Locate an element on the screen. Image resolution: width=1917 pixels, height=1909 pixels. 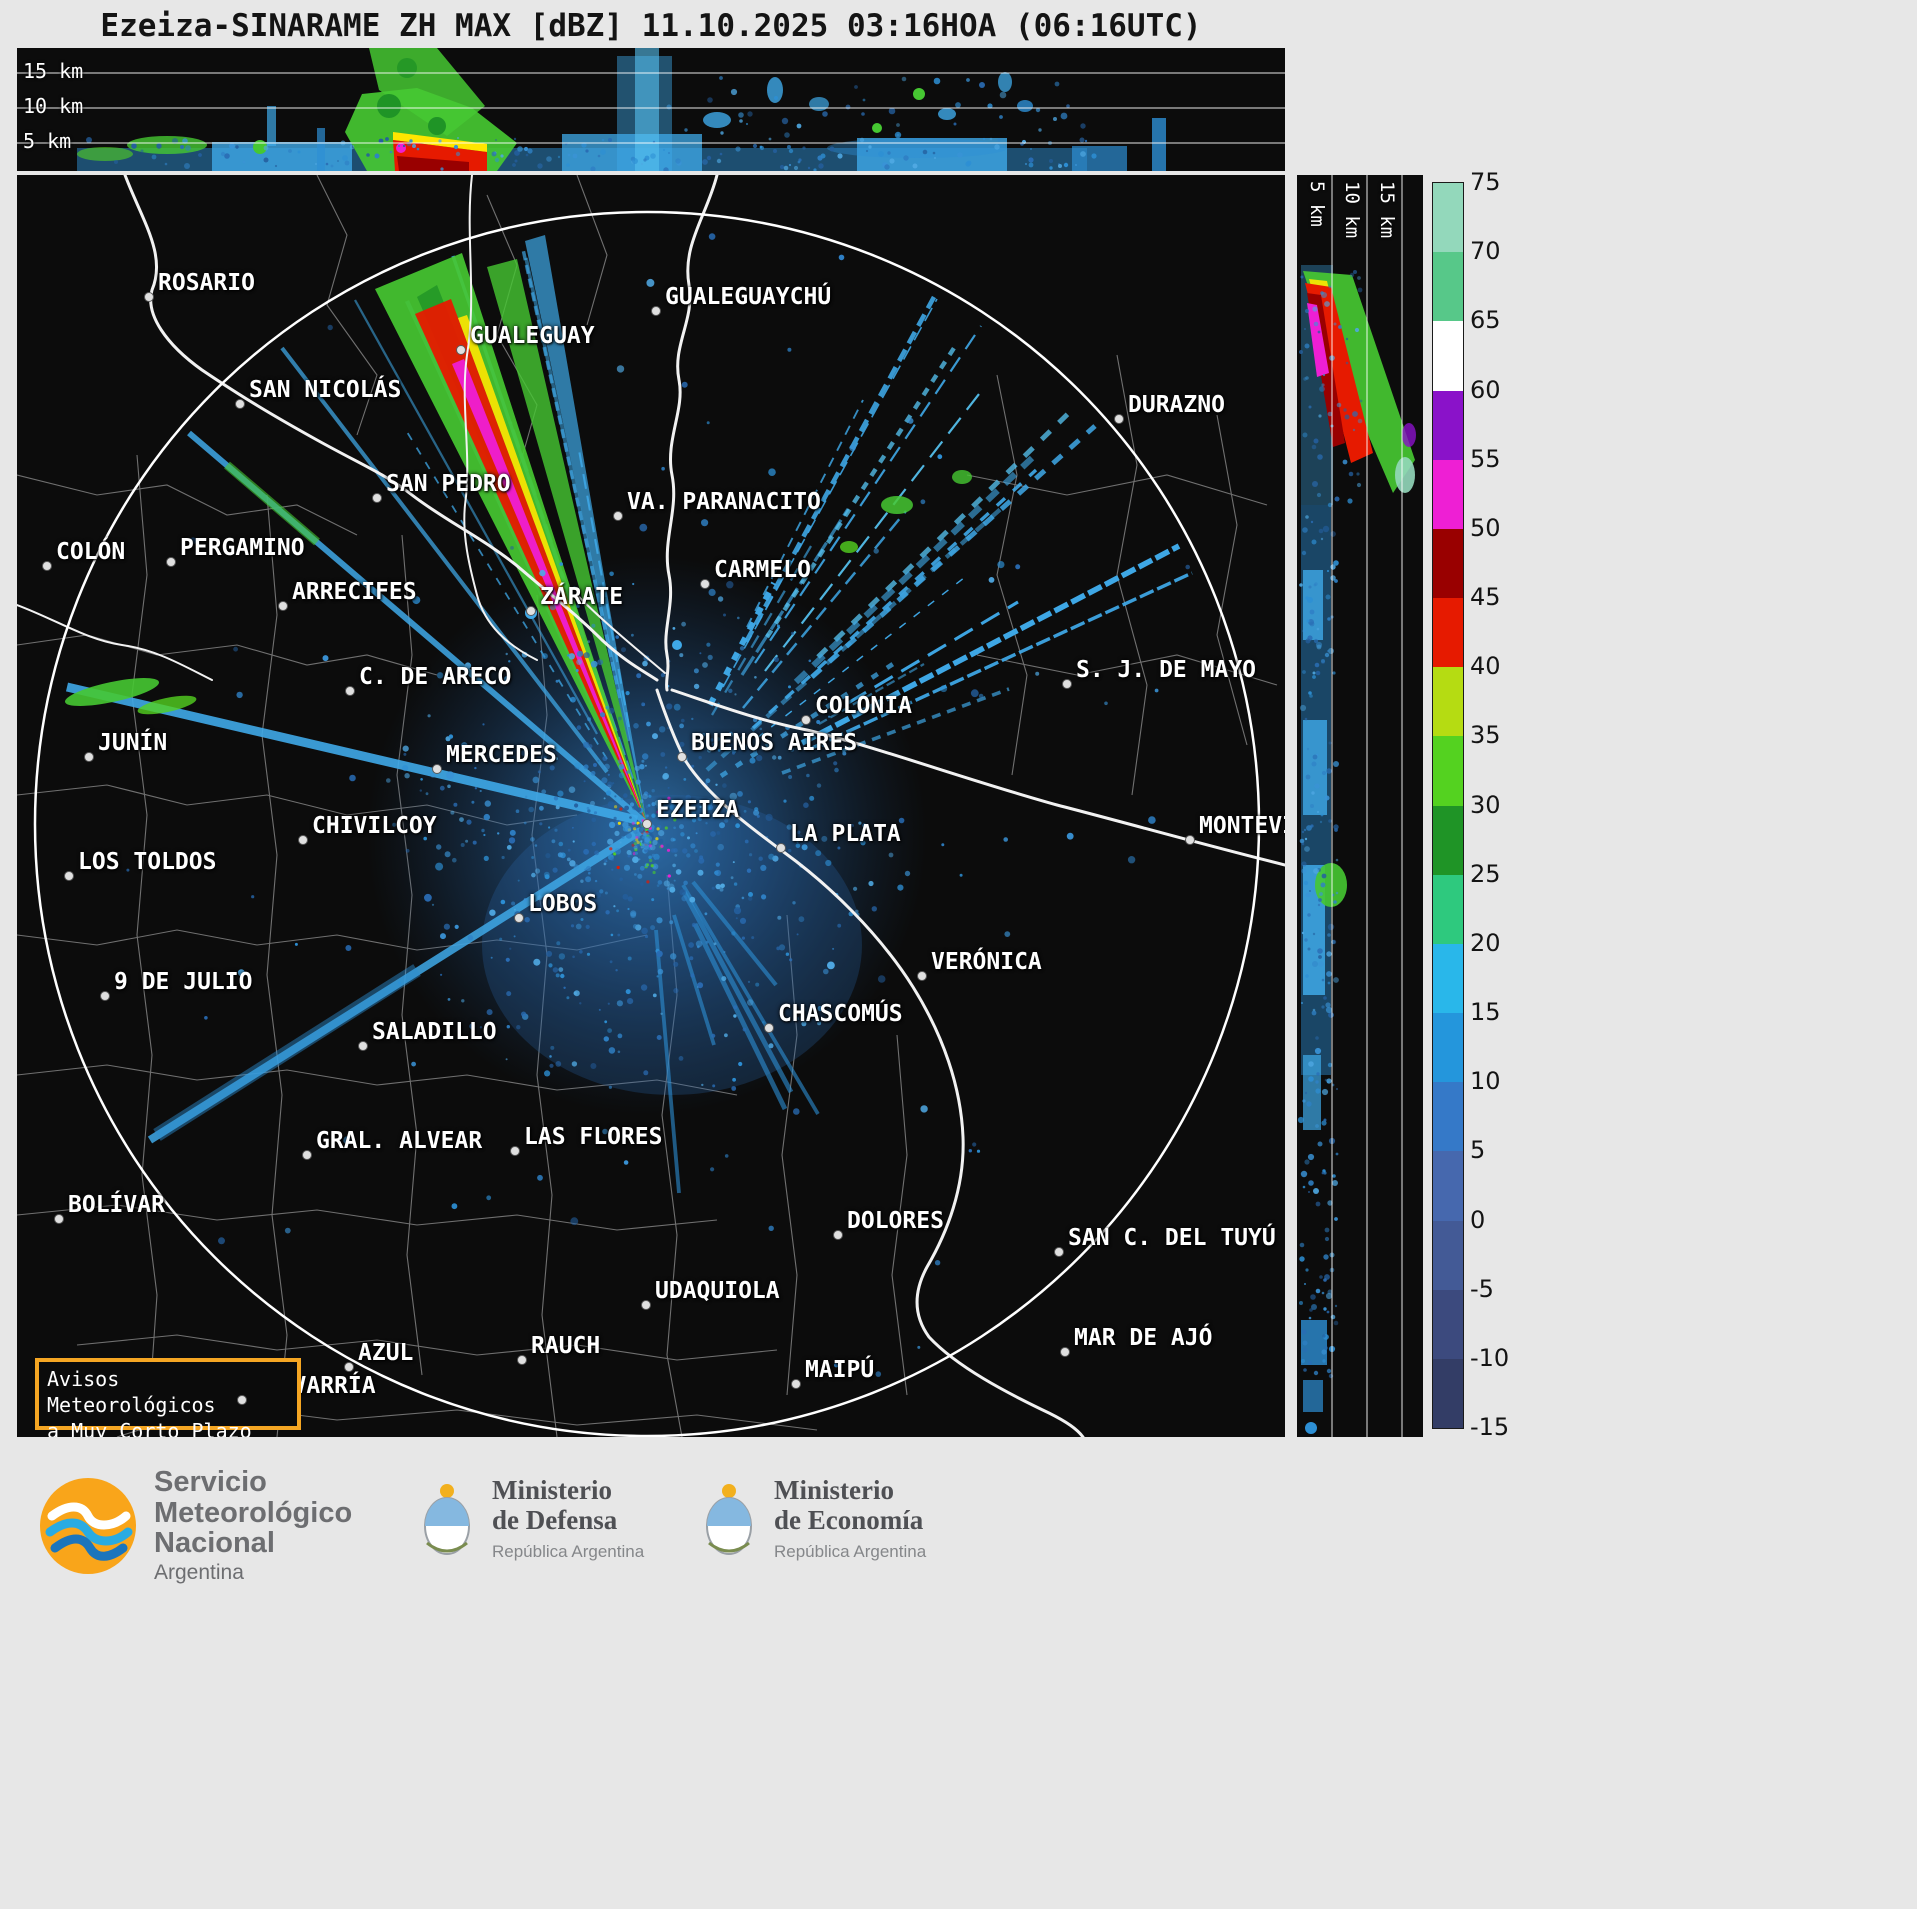
defensa-crest-icon is located at coordinates (447, 1519).